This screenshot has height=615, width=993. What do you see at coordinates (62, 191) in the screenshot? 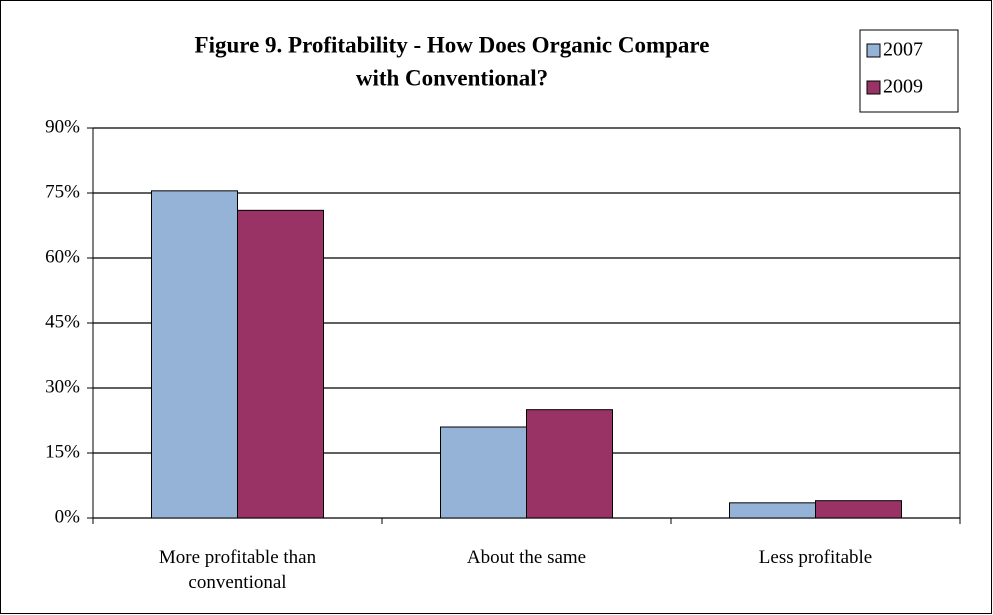
I see `y-tick-label: 75%` at bounding box center [62, 191].